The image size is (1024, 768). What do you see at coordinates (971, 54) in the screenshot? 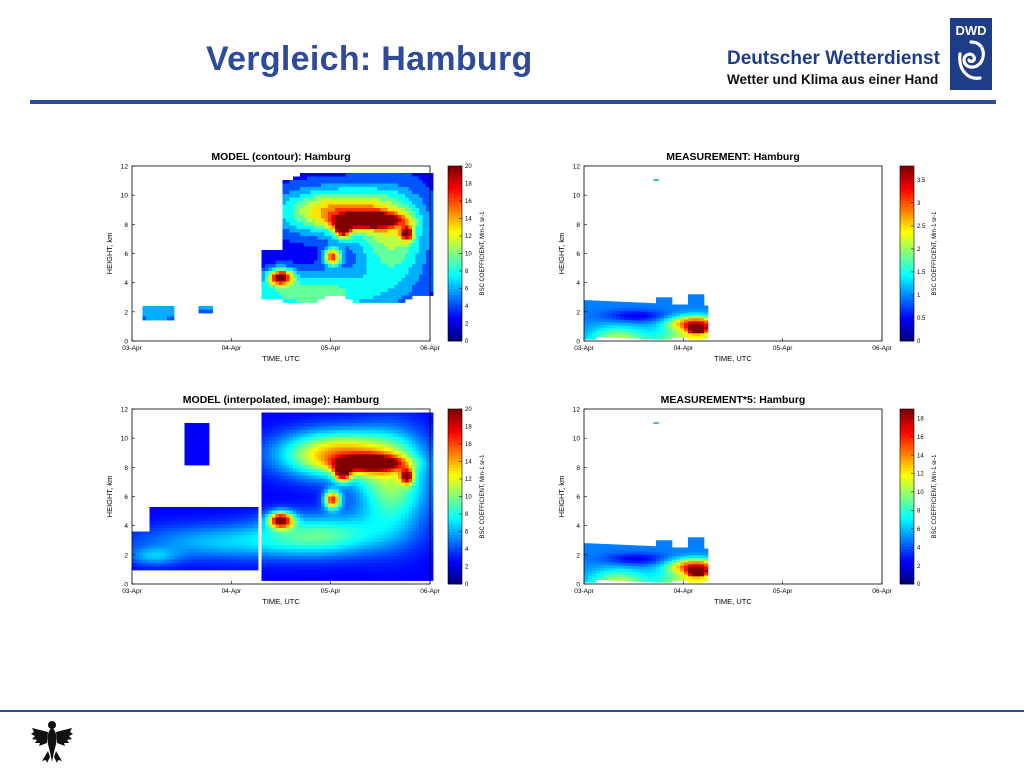
I see `dwd-logo: DWD` at bounding box center [971, 54].